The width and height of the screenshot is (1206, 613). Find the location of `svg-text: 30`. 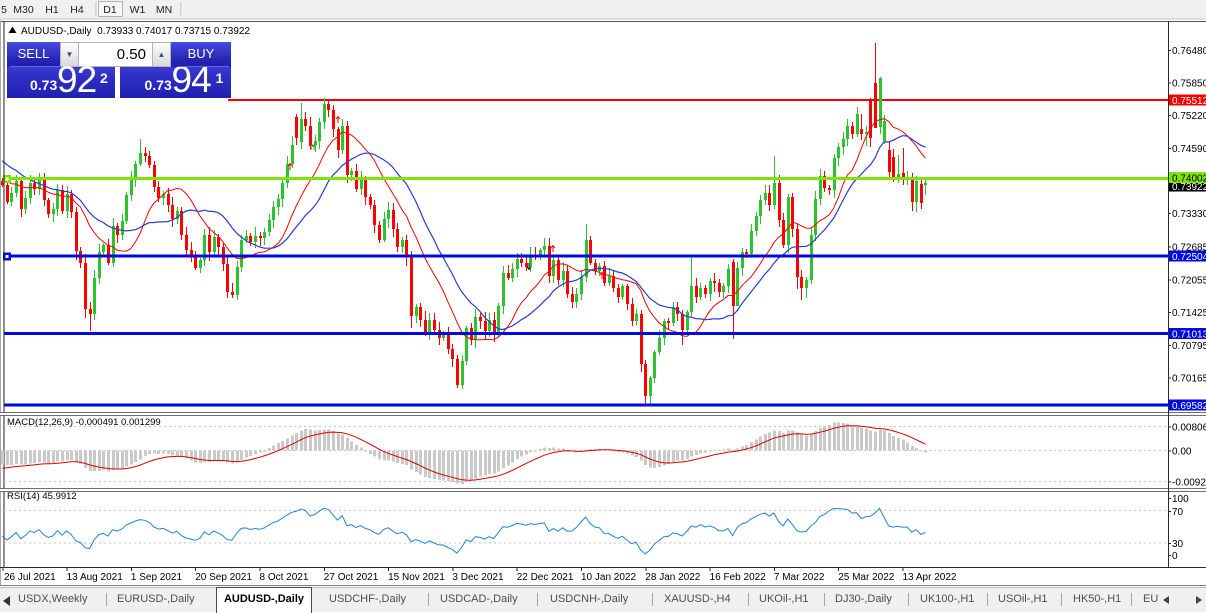

svg-text: 30 is located at coordinates (1178, 544).